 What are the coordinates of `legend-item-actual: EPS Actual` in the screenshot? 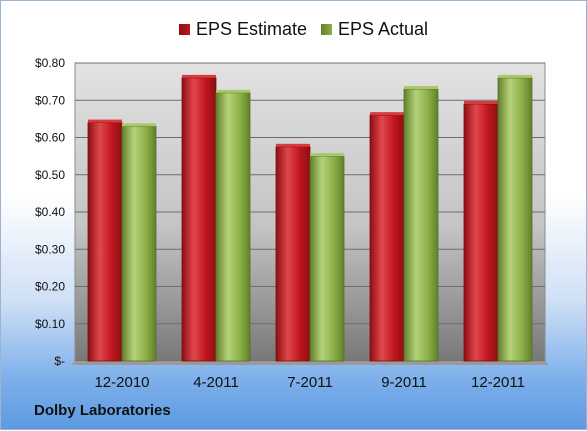 It's located at (374, 29).